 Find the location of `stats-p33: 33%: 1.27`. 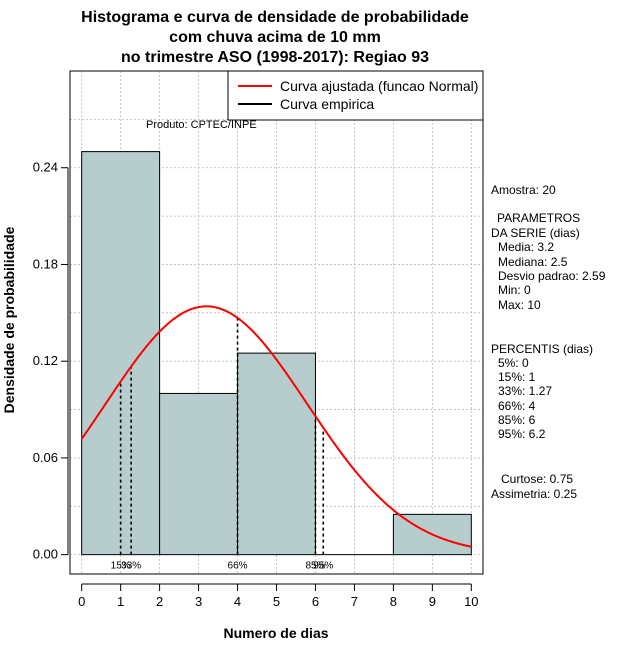

stats-p33: 33%: 1.27 is located at coordinates (525, 391).